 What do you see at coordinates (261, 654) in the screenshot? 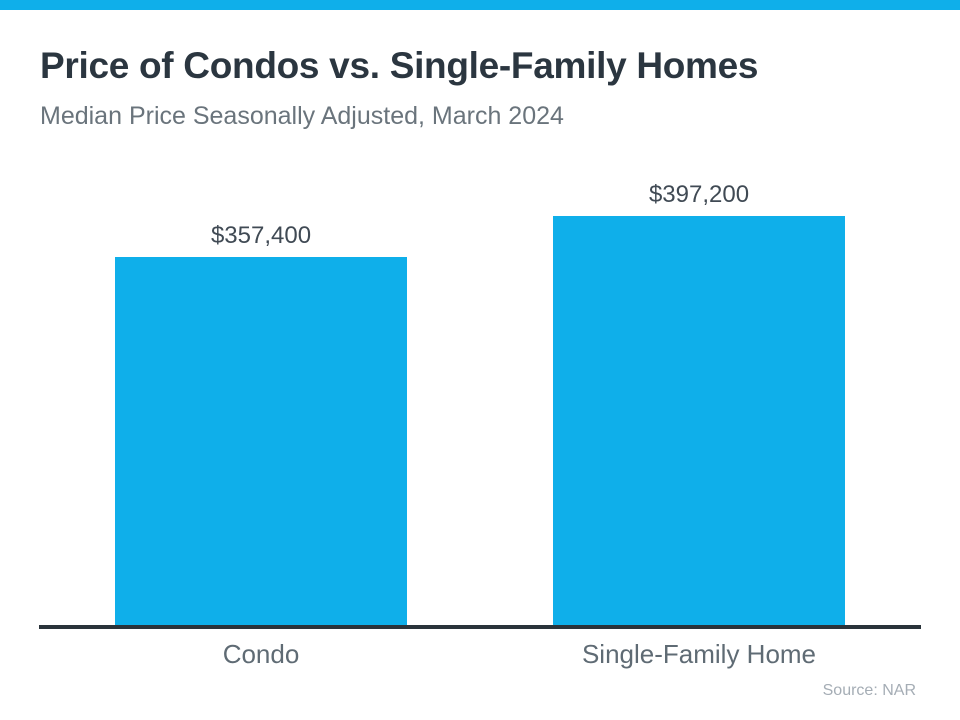
I see `category-label-condo: Condo` at bounding box center [261, 654].